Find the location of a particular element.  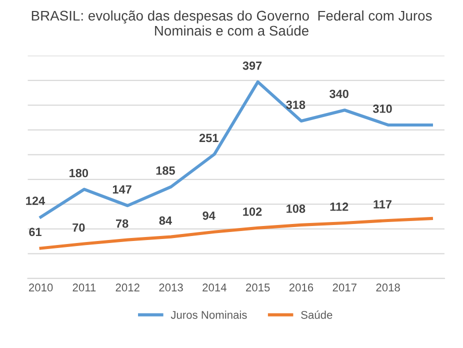

data-label: 102 is located at coordinates (252, 212).